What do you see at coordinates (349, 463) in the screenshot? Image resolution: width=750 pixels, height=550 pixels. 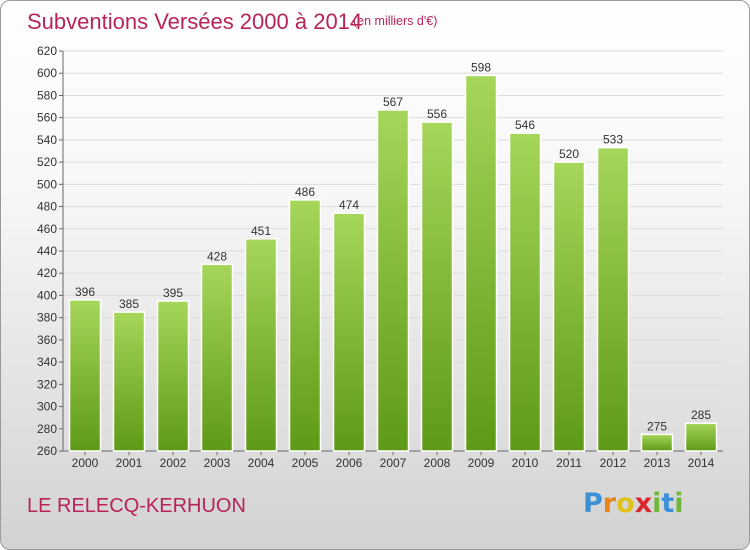 I see `x-tick-label: 2006` at bounding box center [349, 463].